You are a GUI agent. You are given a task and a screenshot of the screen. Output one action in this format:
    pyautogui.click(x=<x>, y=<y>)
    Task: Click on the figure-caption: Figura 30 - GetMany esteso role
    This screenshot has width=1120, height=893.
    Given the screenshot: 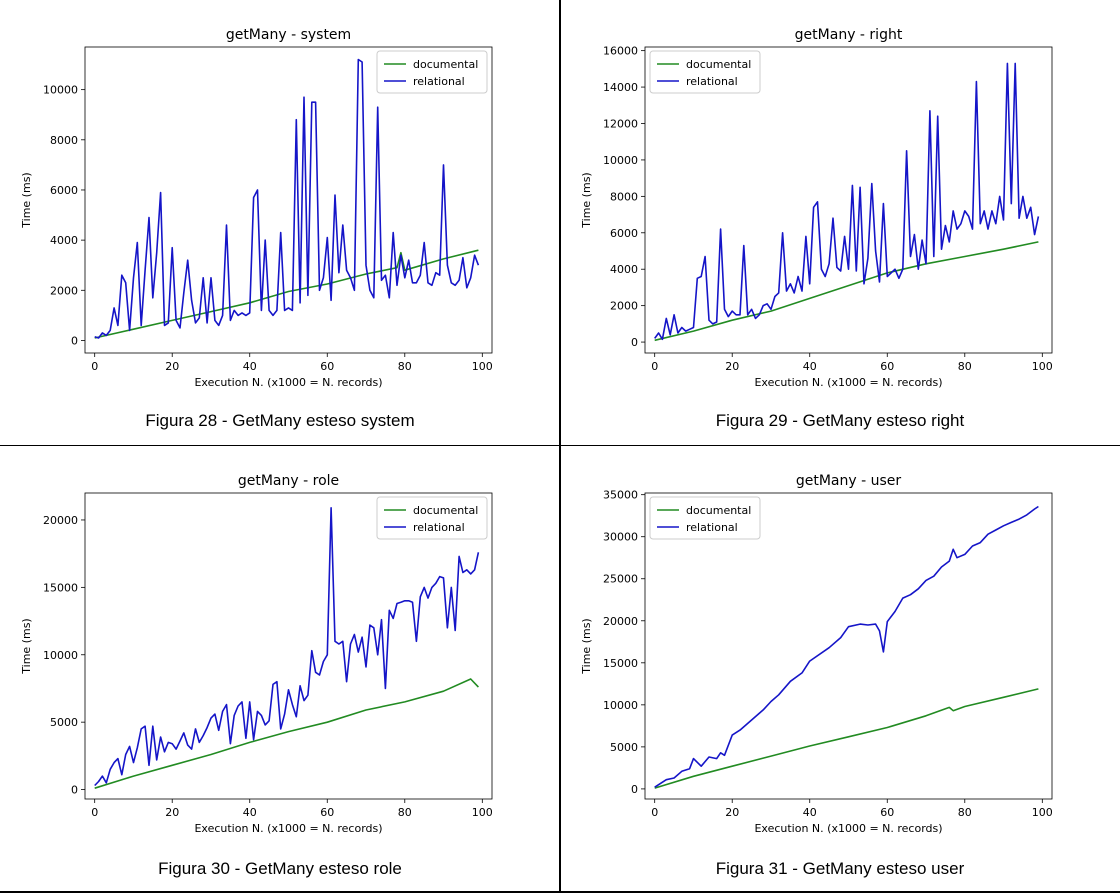 What is the action you would take?
    pyautogui.click(x=280, y=868)
    